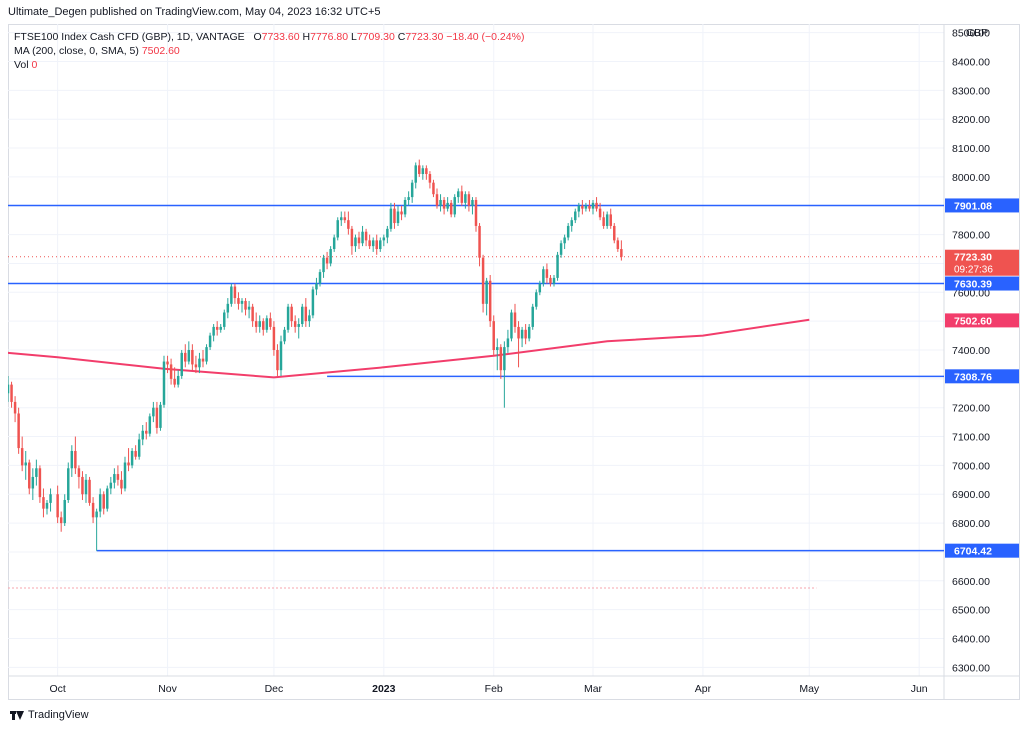 This screenshot has width=1024, height=730. What do you see at coordinates (269, 51) in the screenshot?
I see `ma-row: MA (200, close, 0, SMA, 5) 7502.60` at bounding box center [269, 51].